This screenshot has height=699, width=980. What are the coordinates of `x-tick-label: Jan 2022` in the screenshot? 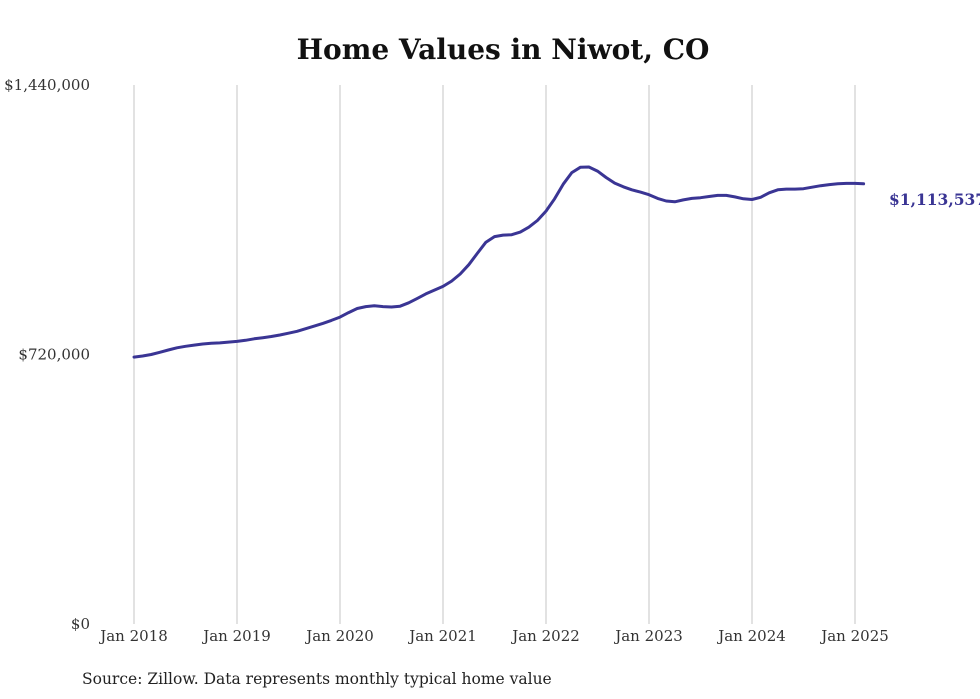 It's located at (545, 636).